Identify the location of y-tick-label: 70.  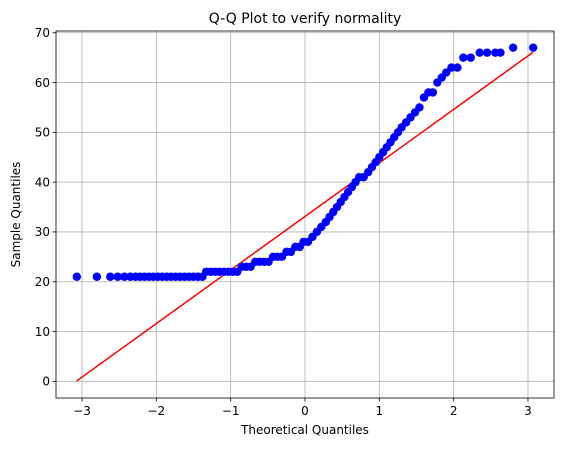
(42, 33).